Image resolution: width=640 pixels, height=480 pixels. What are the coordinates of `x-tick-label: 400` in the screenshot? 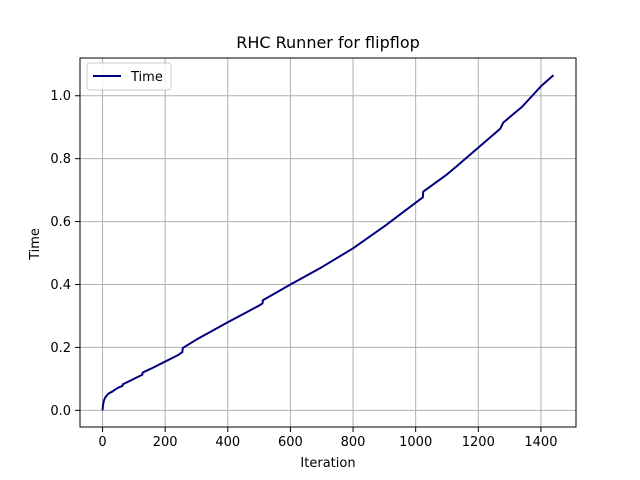 It's located at (227, 442).